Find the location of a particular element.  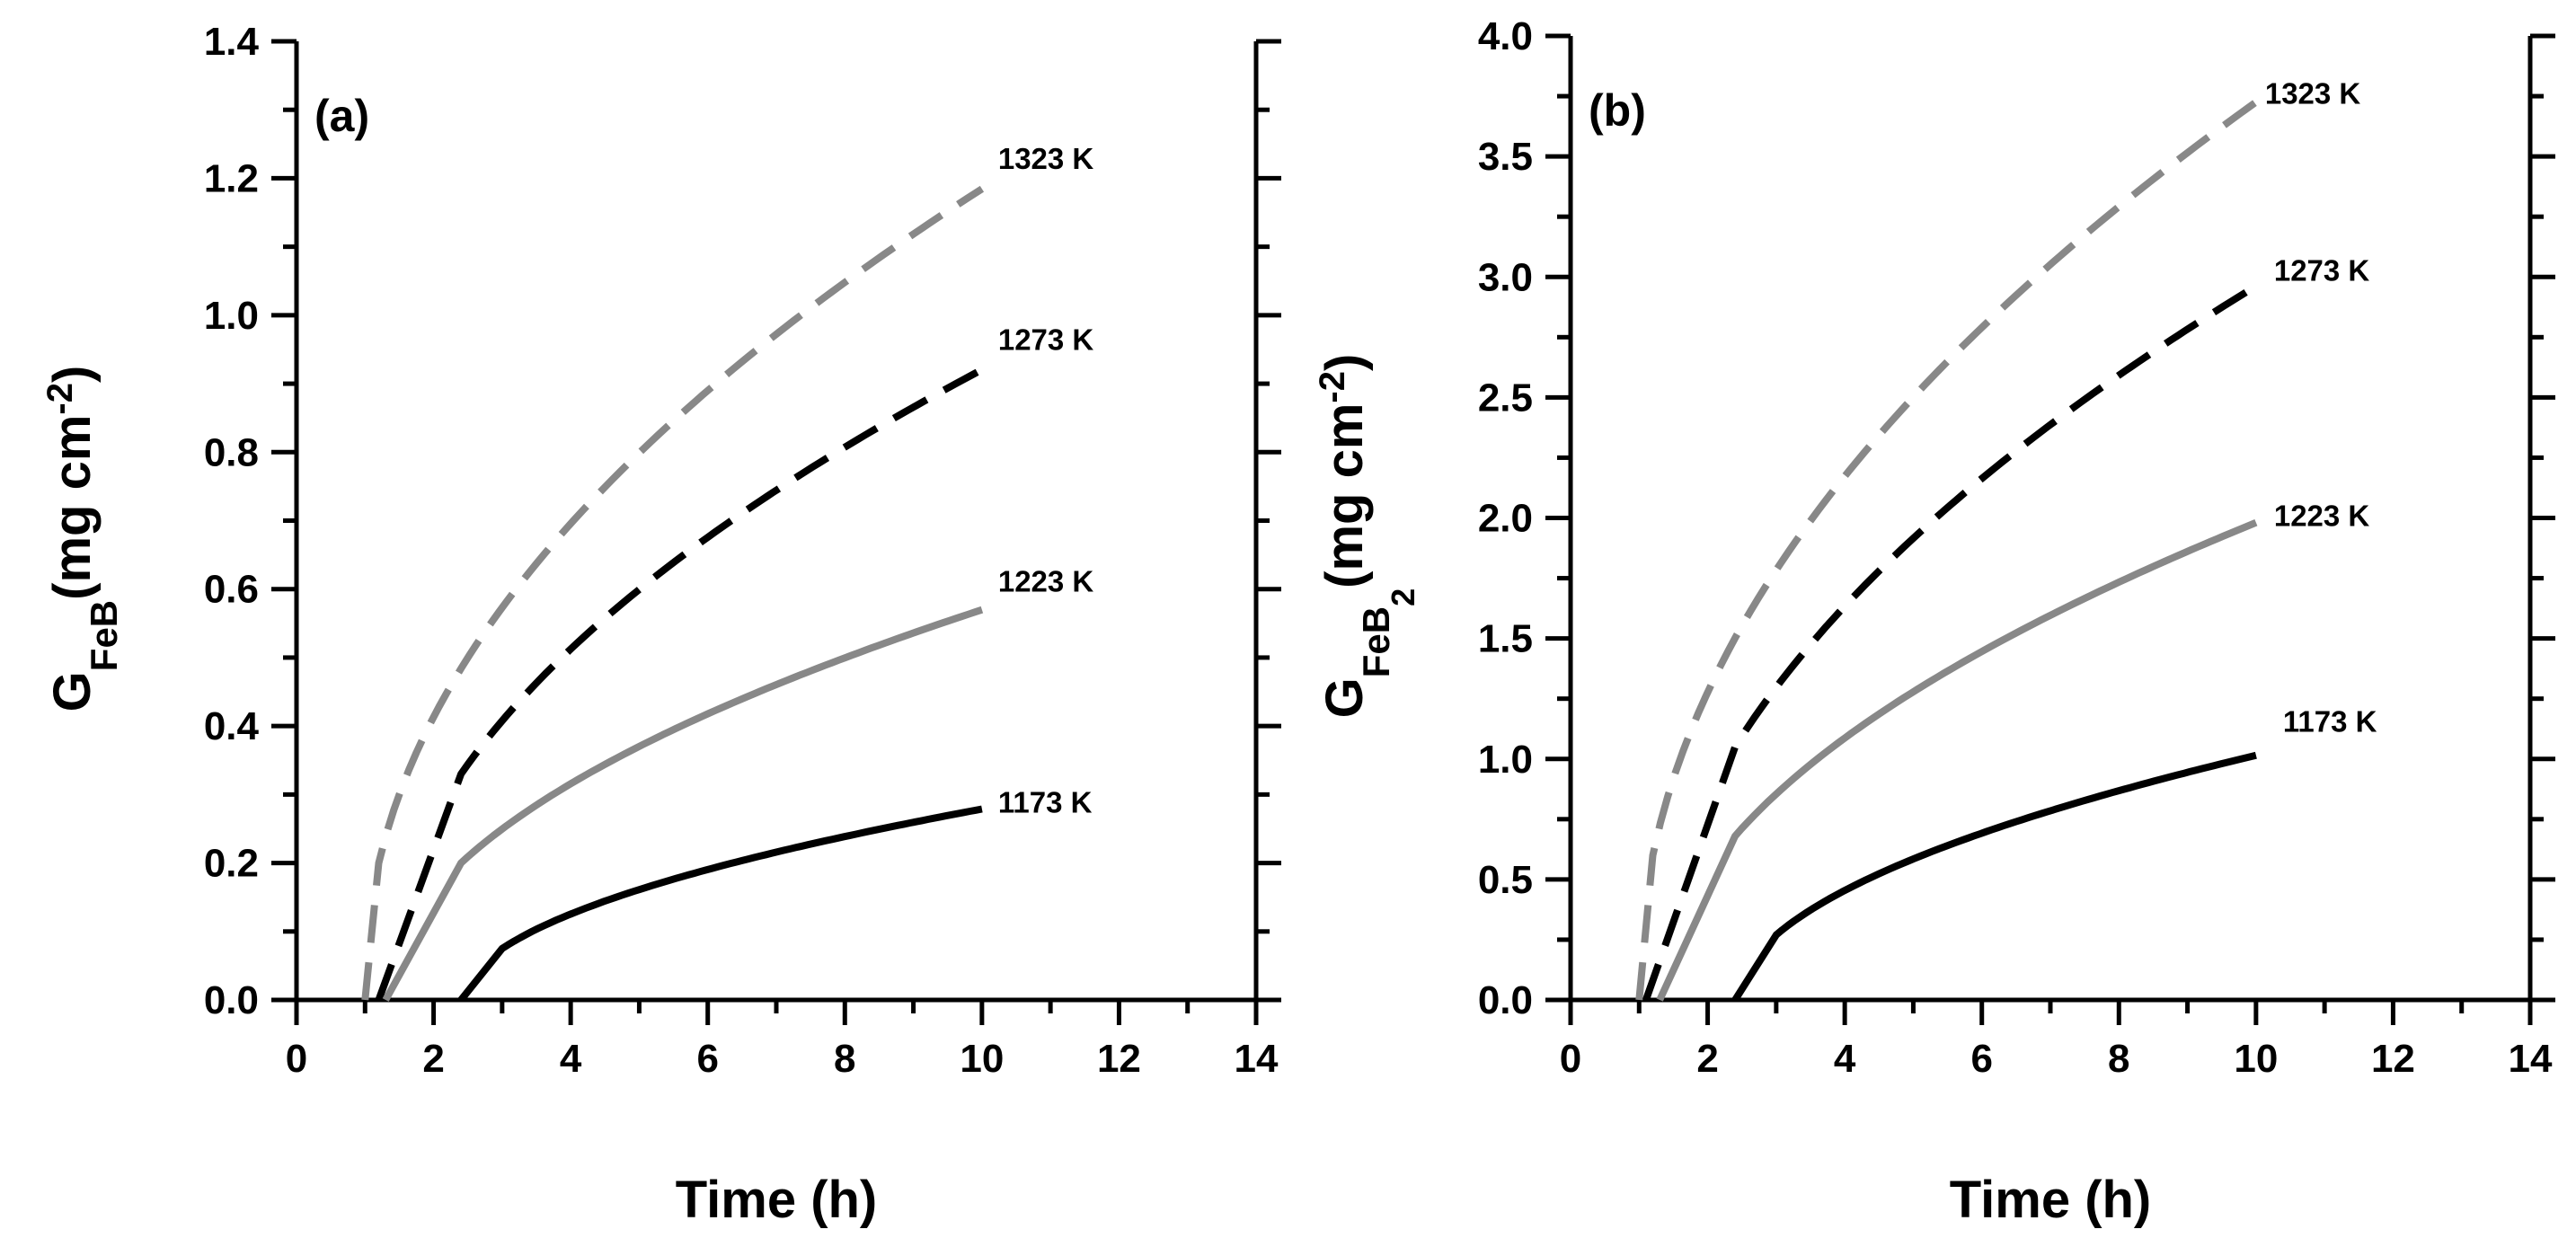

y-tick-label: 1.5 is located at coordinates (1505, 639).